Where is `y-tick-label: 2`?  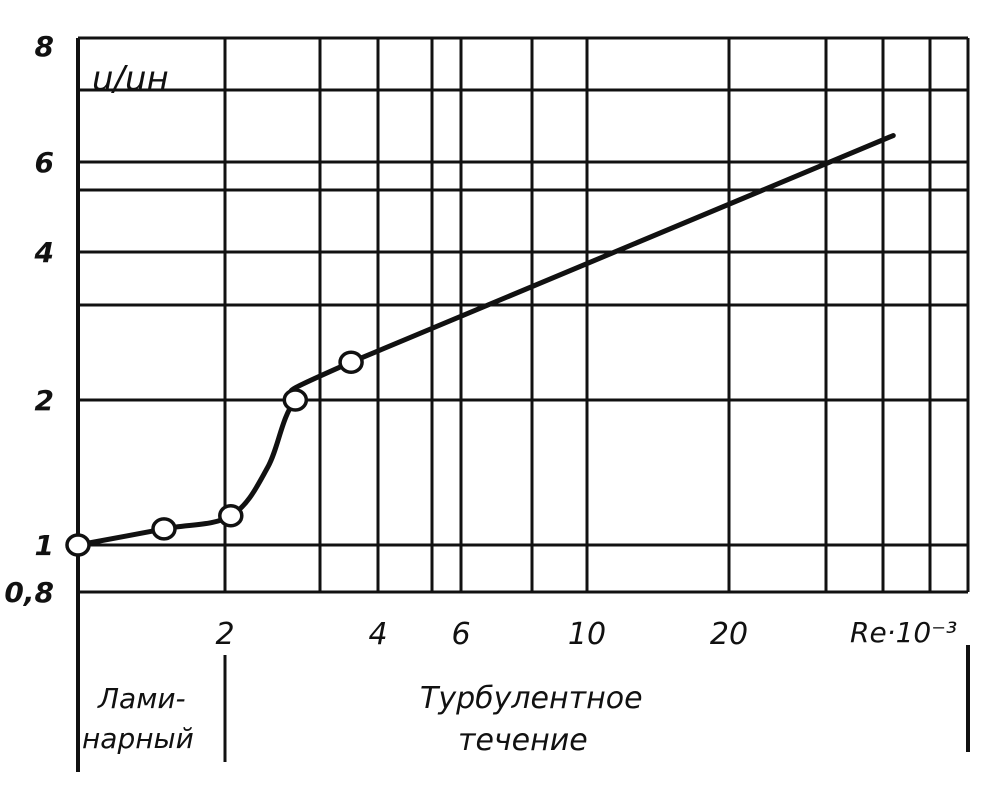
y-tick-label: 2 is located at coordinates (44, 400).